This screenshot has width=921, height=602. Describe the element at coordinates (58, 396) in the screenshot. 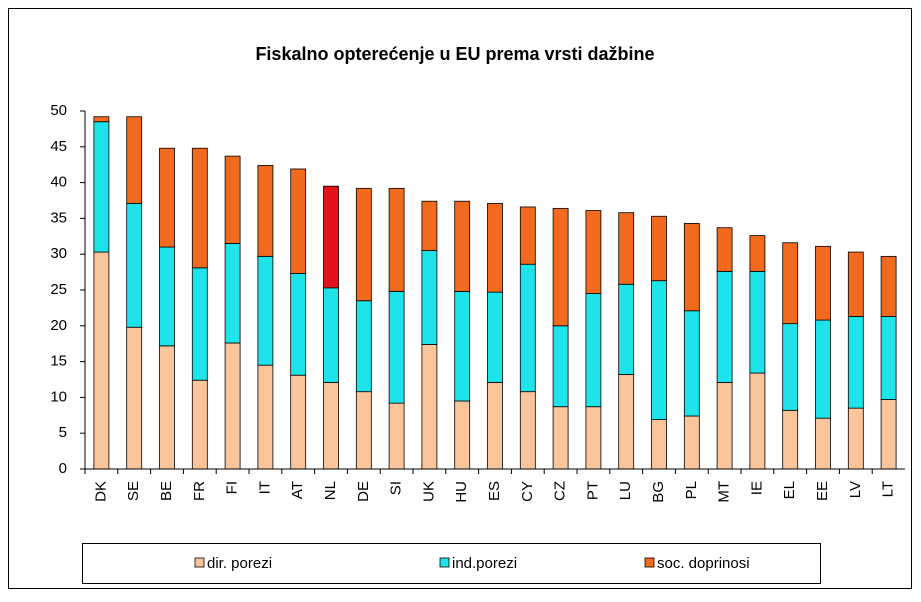

I see `y-tick-label: 10` at that location.